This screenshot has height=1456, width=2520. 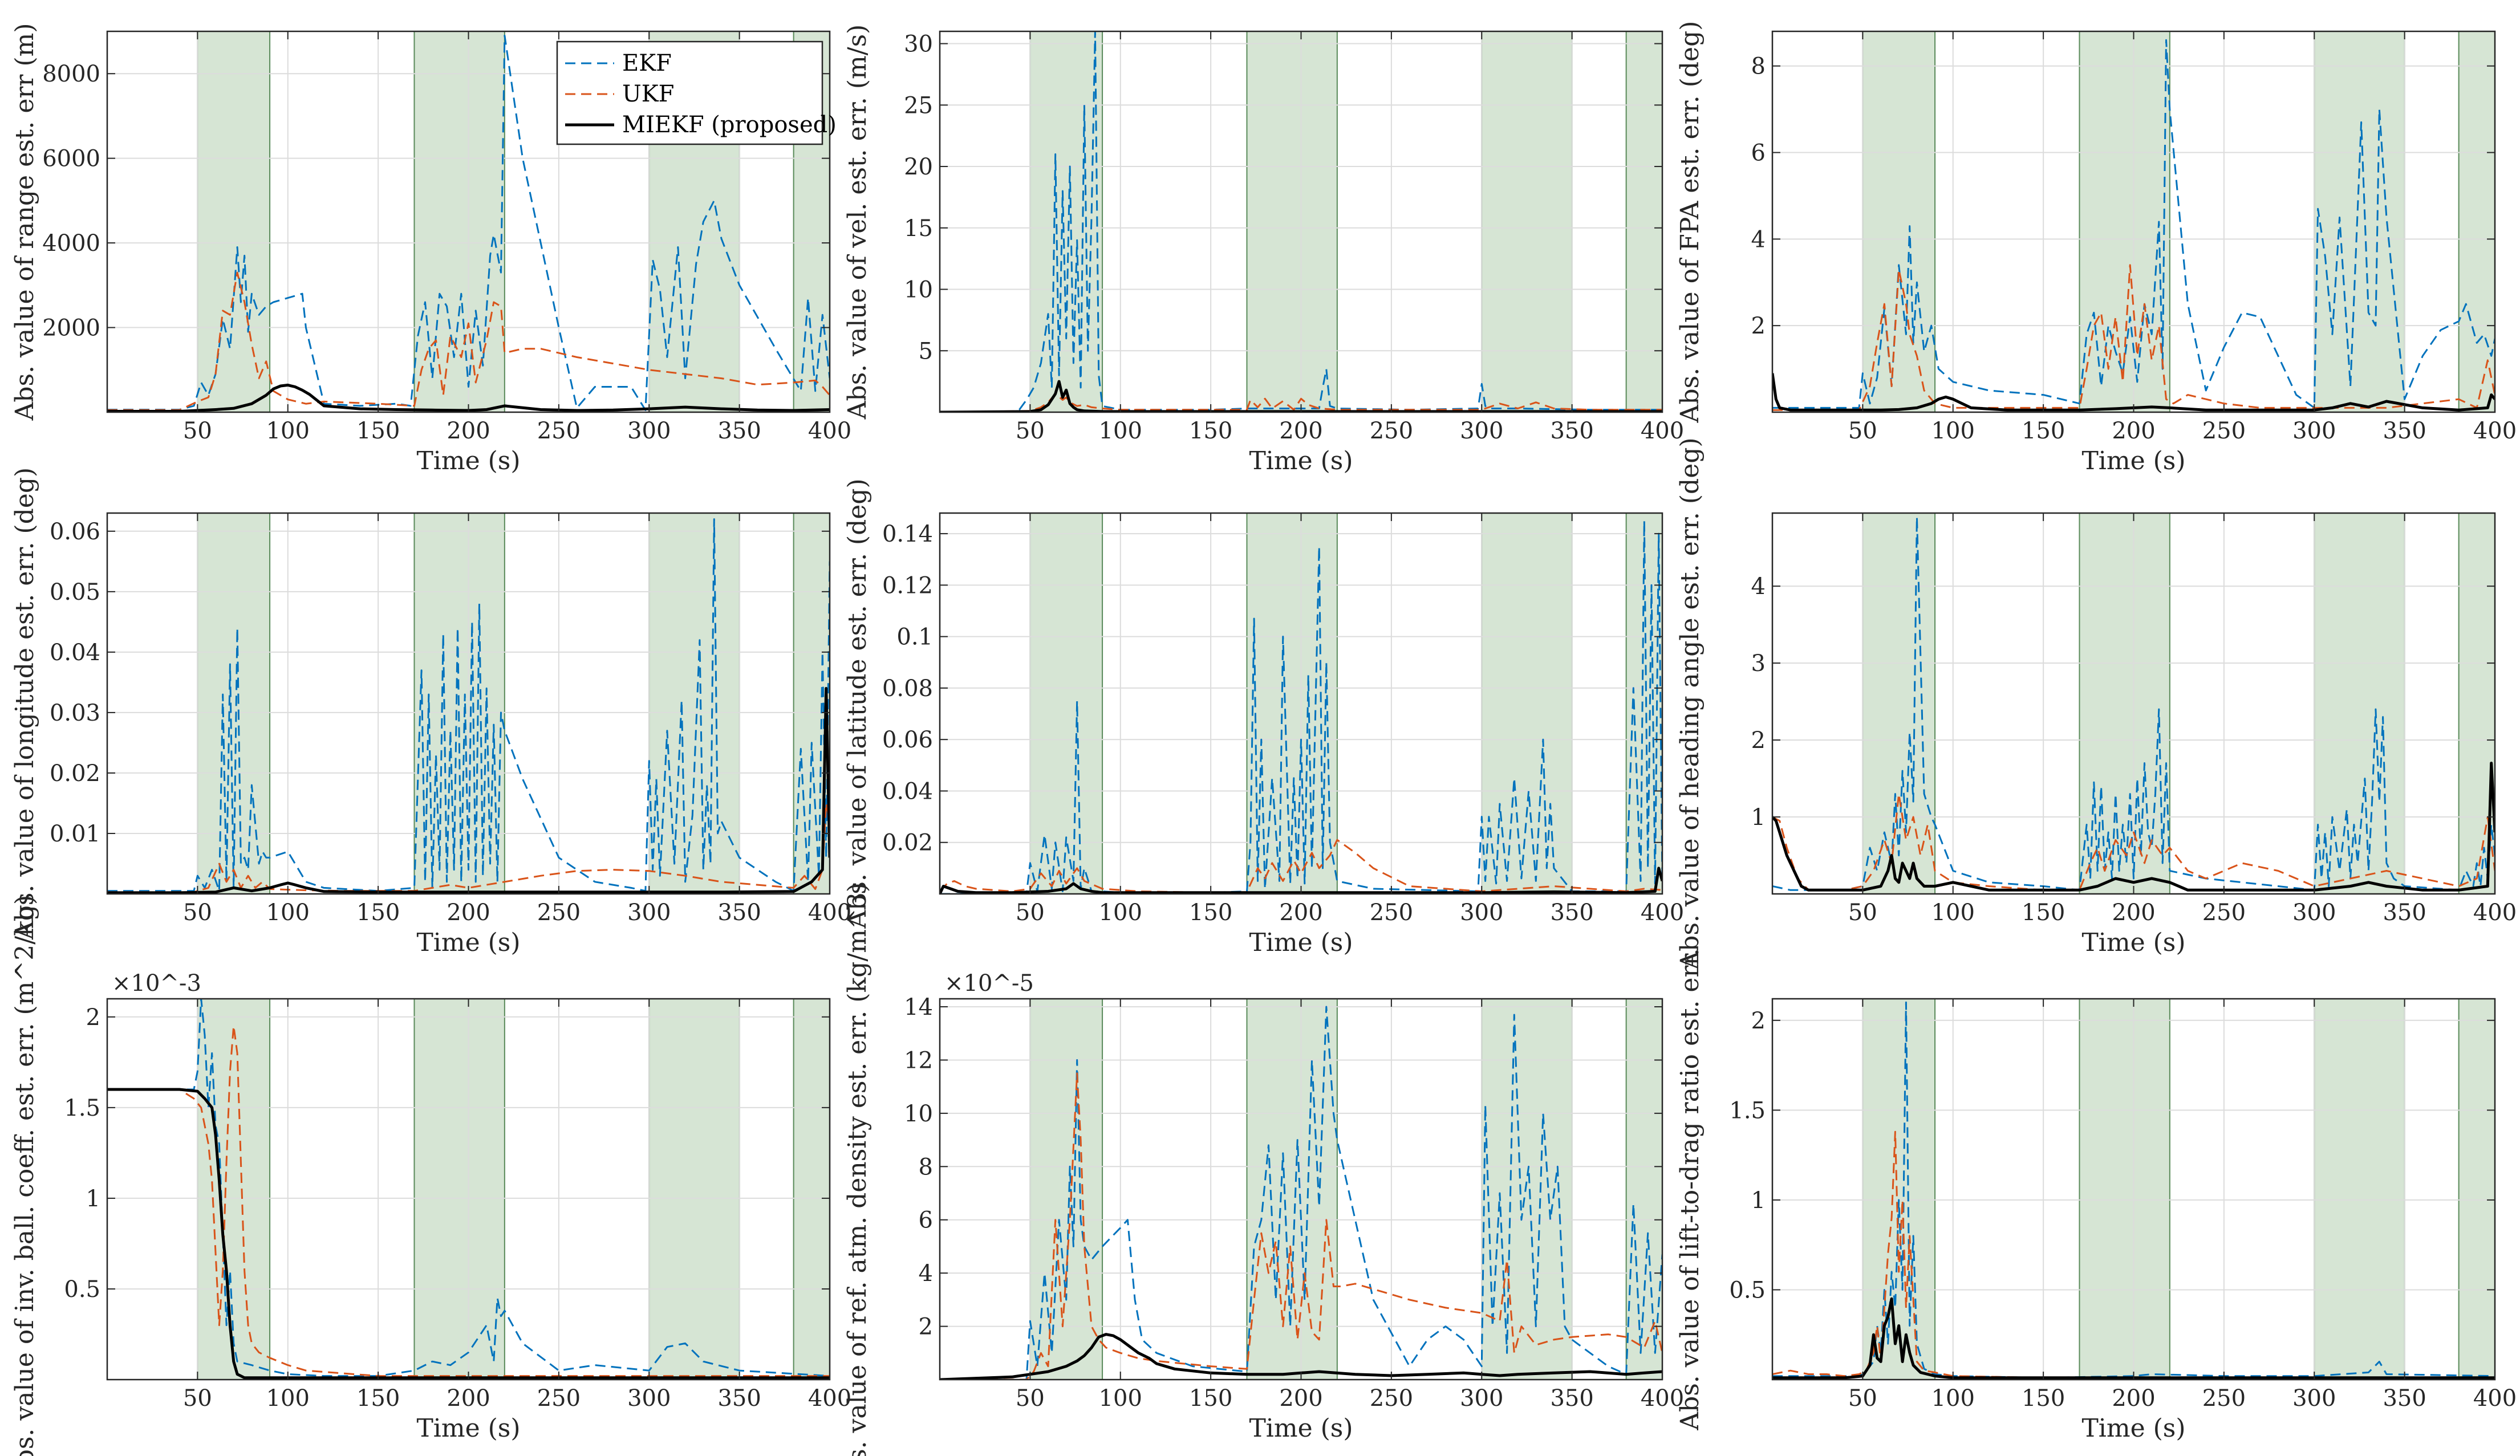 I want to click on axis-exponent: ×10^-5, so click(x=989, y=983).